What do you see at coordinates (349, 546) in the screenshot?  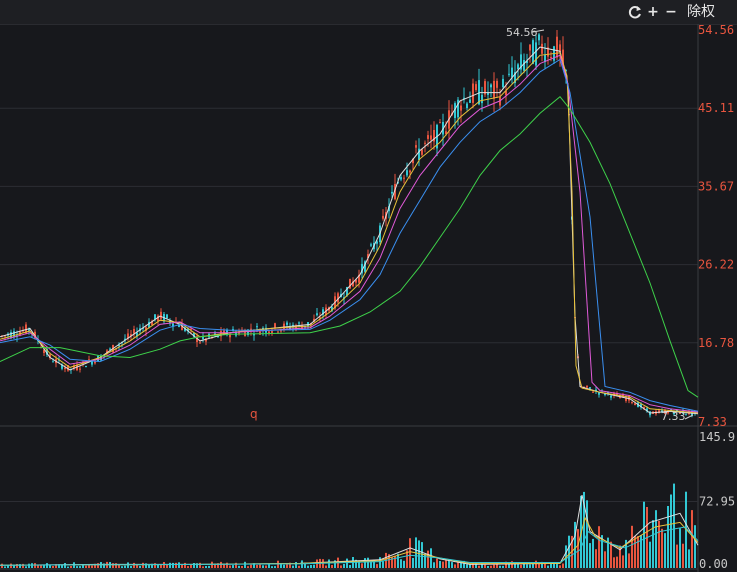 I see `vol-ma-blue-line` at bounding box center [349, 546].